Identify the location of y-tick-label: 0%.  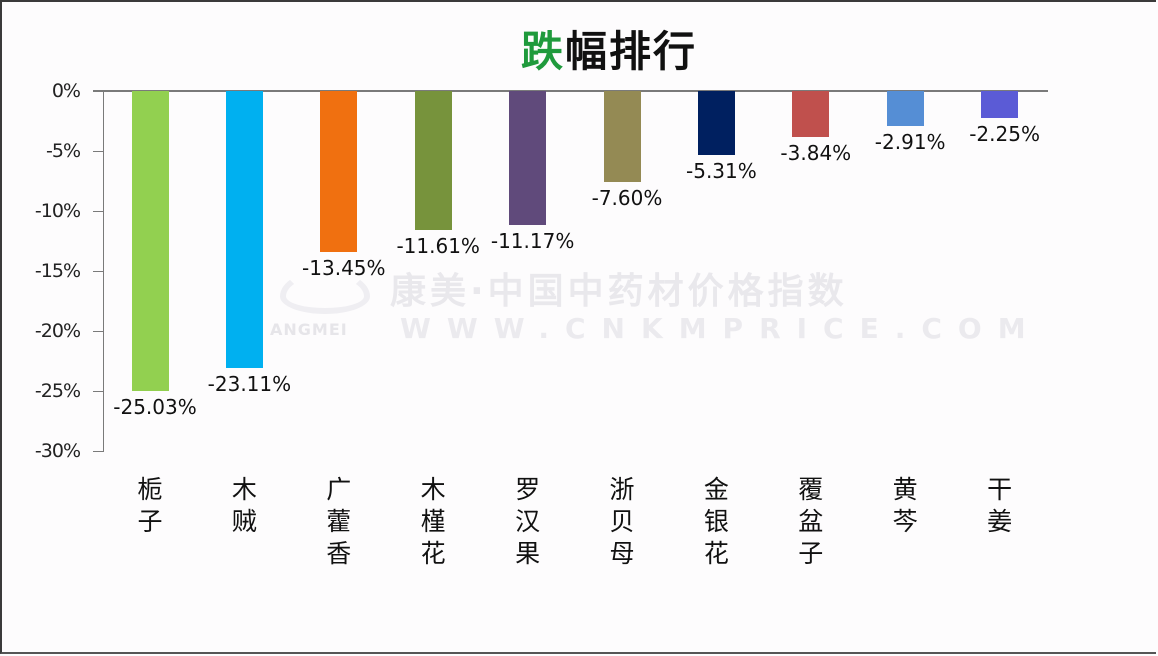
(66, 91).